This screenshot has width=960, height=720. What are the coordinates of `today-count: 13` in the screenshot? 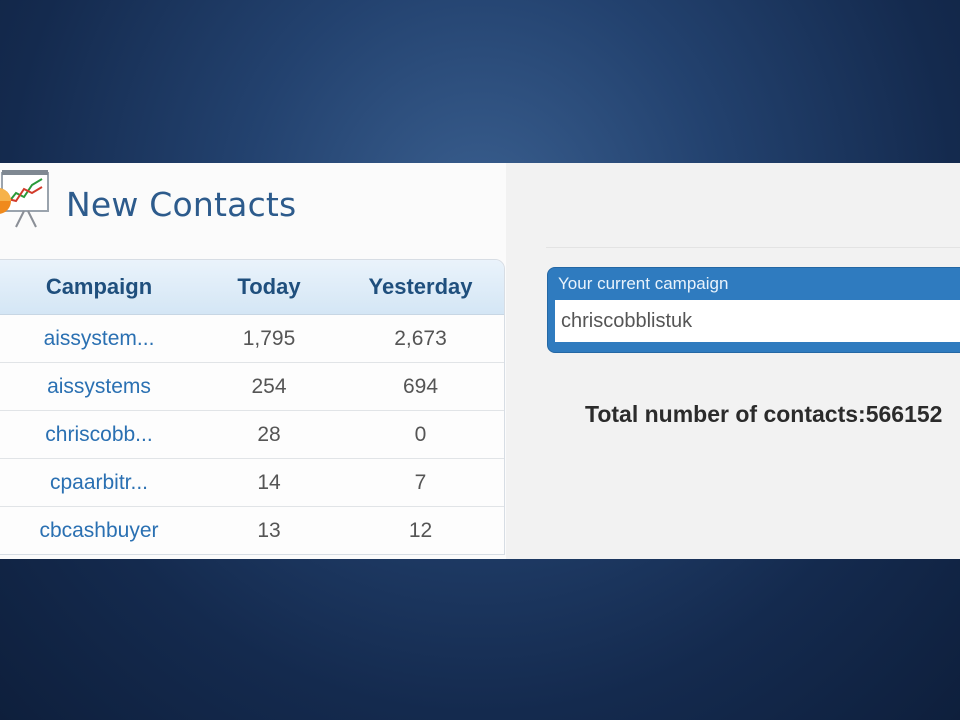 It's located at (269, 530).